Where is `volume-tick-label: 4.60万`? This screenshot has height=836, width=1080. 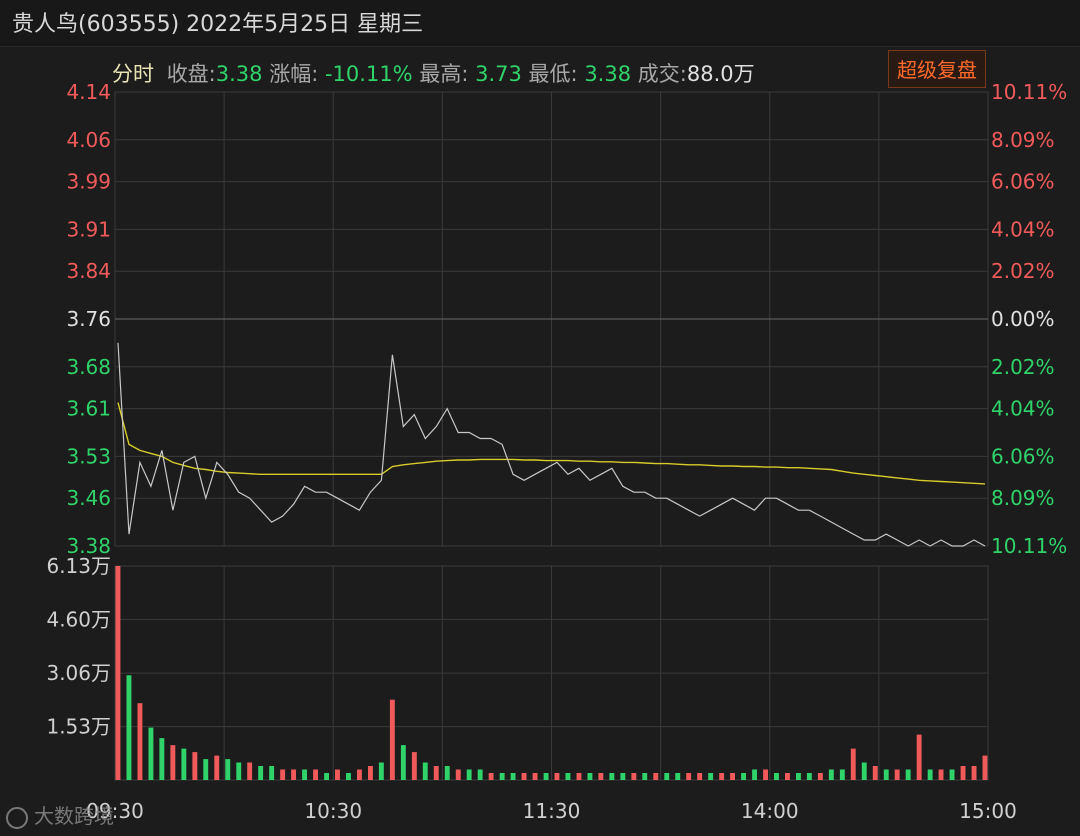 volume-tick-label: 4.60万 is located at coordinates (78, 619).